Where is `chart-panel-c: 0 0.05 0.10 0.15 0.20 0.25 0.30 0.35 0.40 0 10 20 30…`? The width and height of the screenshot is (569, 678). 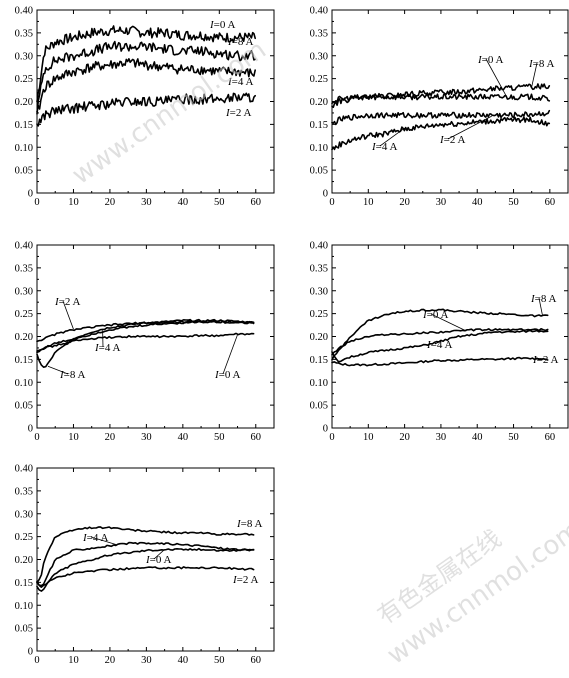 chart-panel-c: 0 0.05 0.10 0.15 0.20 0.25 0.30 0.35 0.40 0 10 20 30… is located at coordinates (145, 342).